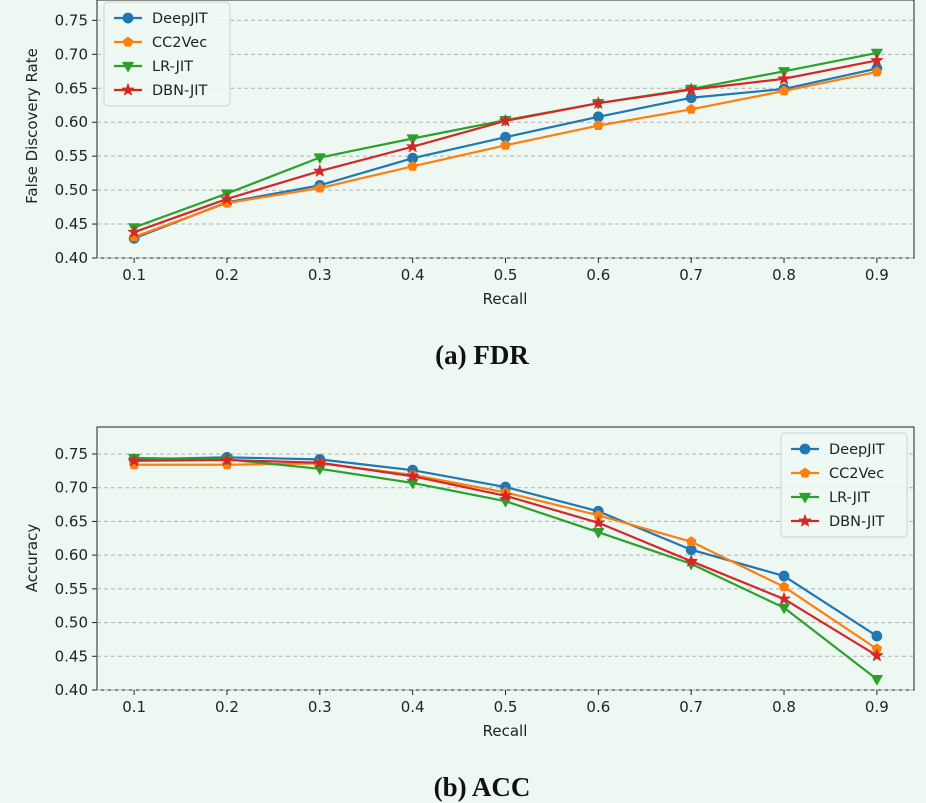 Image resolution: width=926 pixels, height=803 pixels. What do you see at coordinates (179, 43) in the screenshot?
I see `legend-label: CC2Vec` at bounding box center [179, 43].